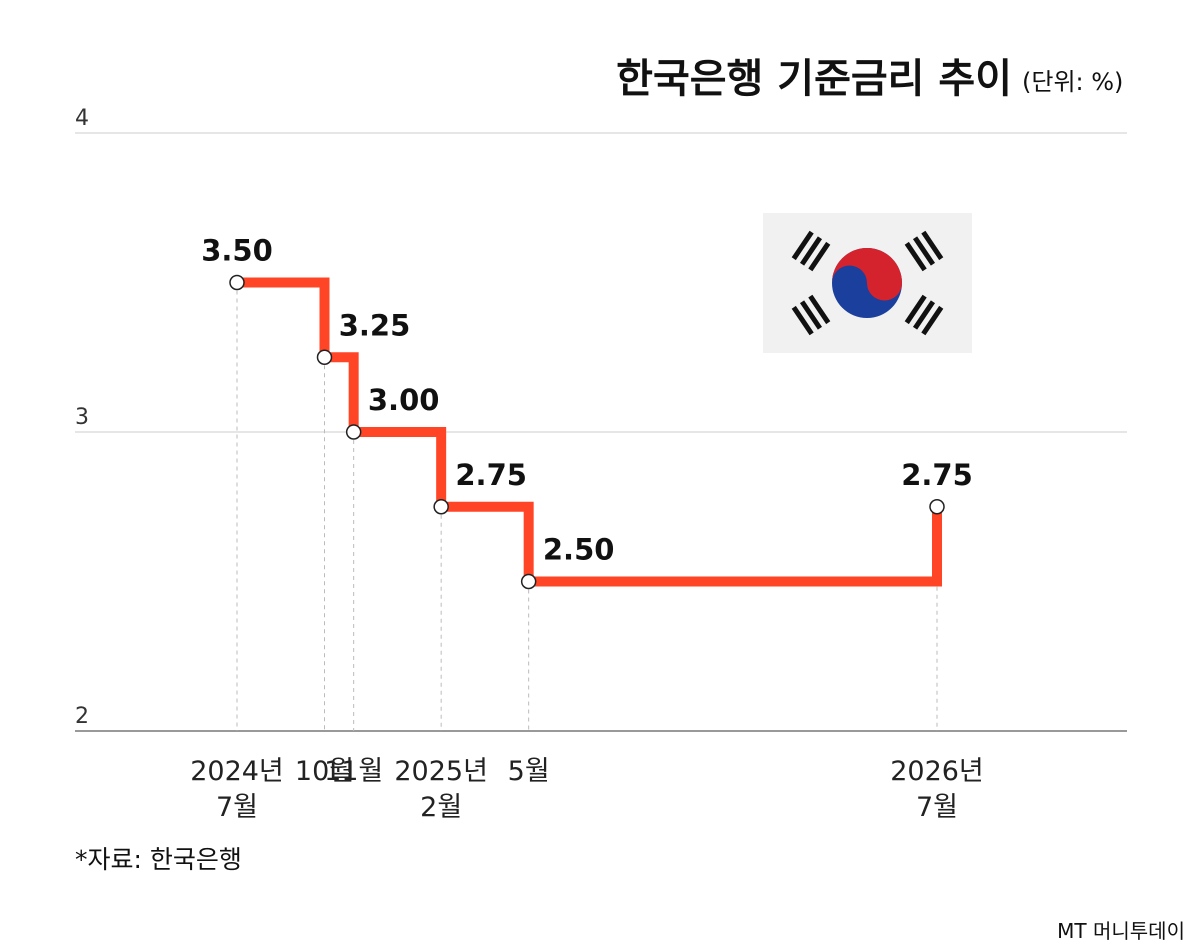 The image size is (1200, 951). What do you see at coordinates (937, 789) in the screenshot?
I see `x-tick-label: 2026년 7월` at bounding box center [937, 789].